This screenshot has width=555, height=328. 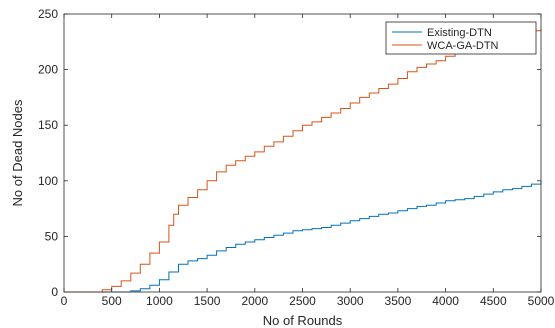 I want to click on x-tick-label: 3500, so click(x=398, y=301).